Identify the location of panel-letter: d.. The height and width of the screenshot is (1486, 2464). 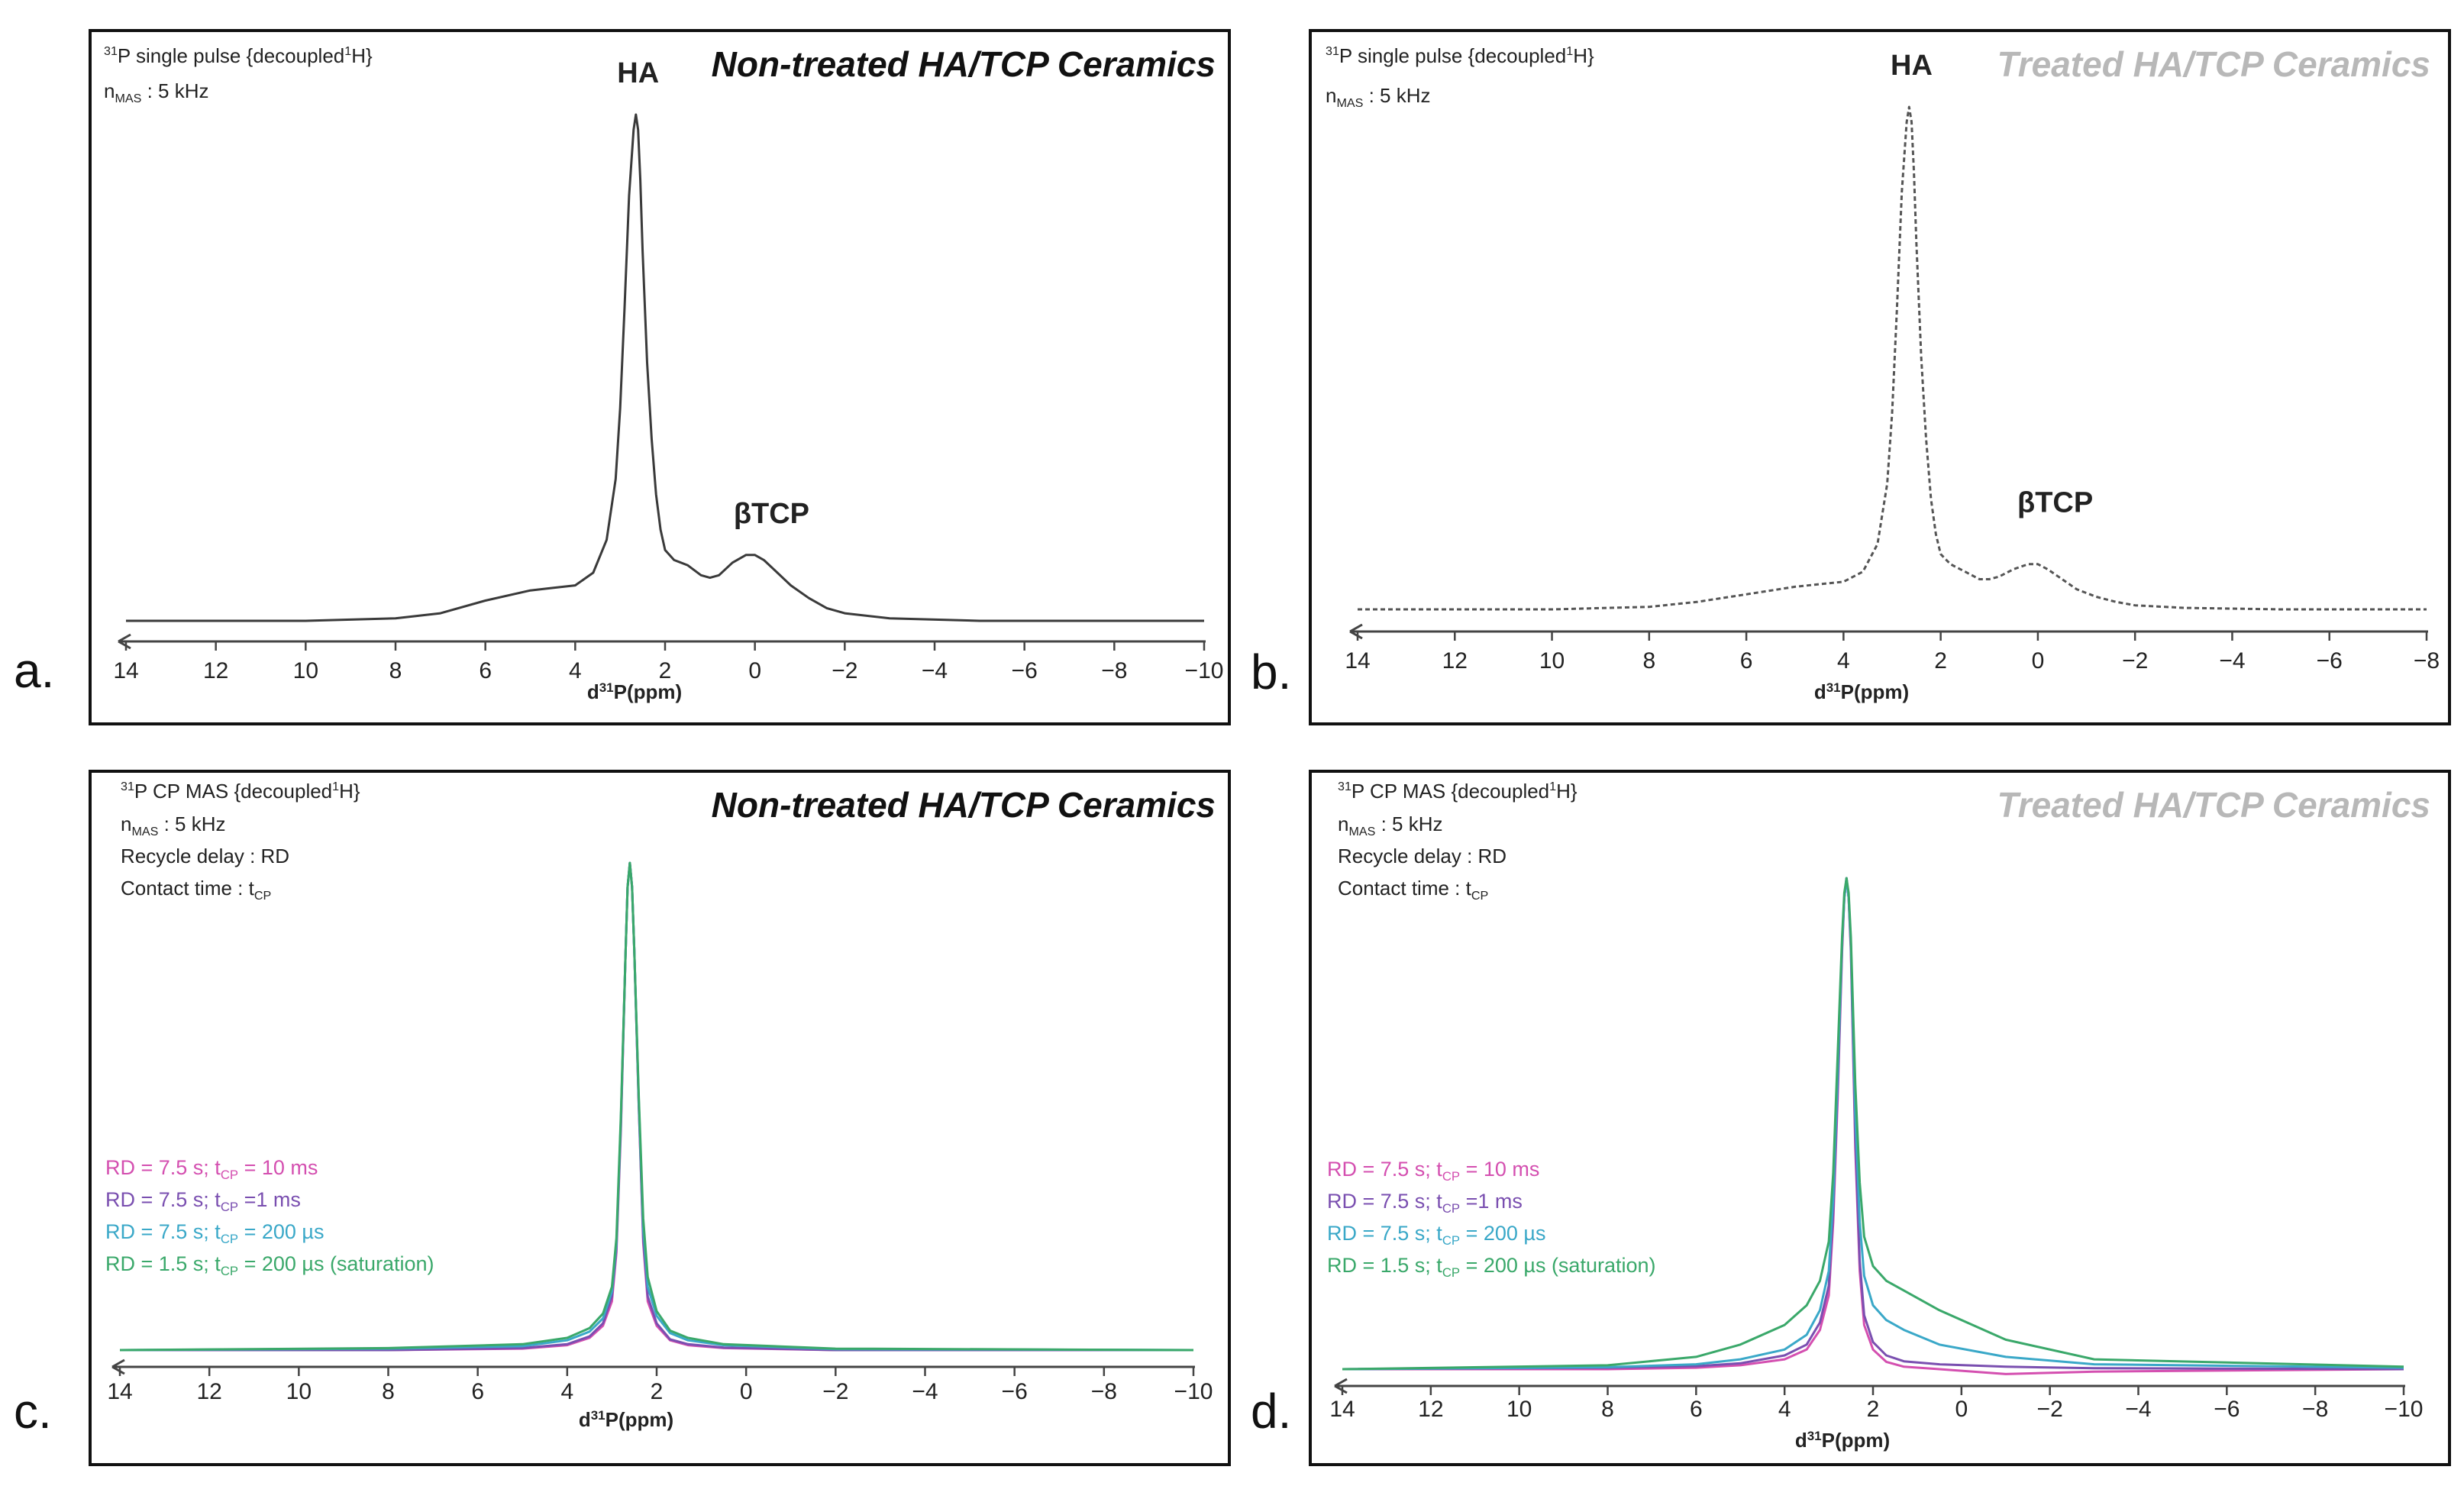
(1271, 1411).